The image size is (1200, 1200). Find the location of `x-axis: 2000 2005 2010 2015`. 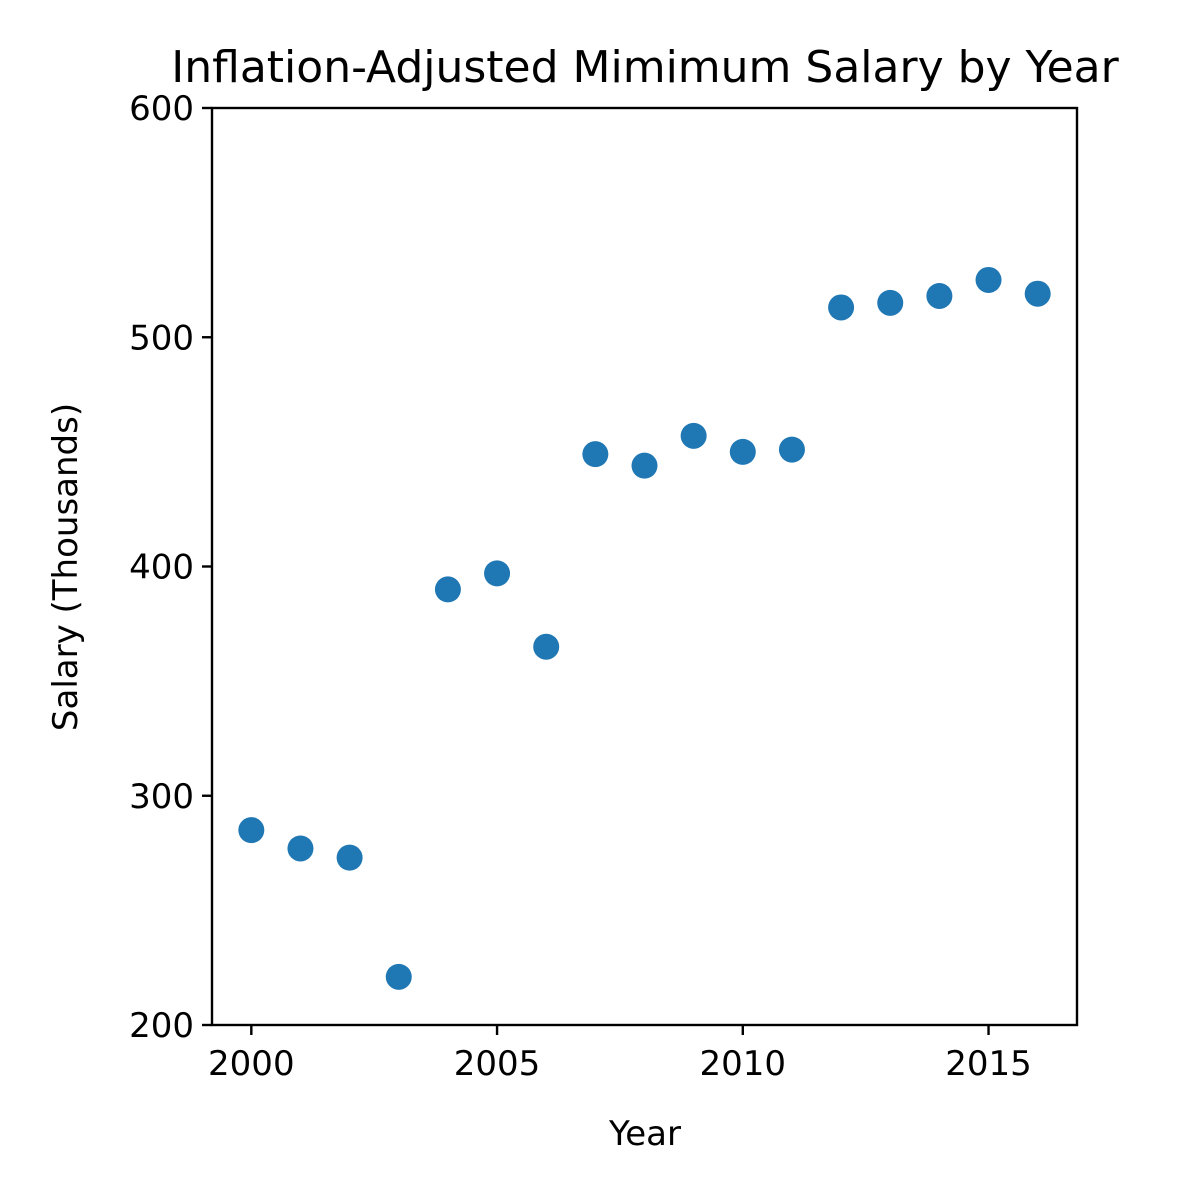

x-axis: 2000 2005 2010 2015 is located at coordinates (620, 1054).